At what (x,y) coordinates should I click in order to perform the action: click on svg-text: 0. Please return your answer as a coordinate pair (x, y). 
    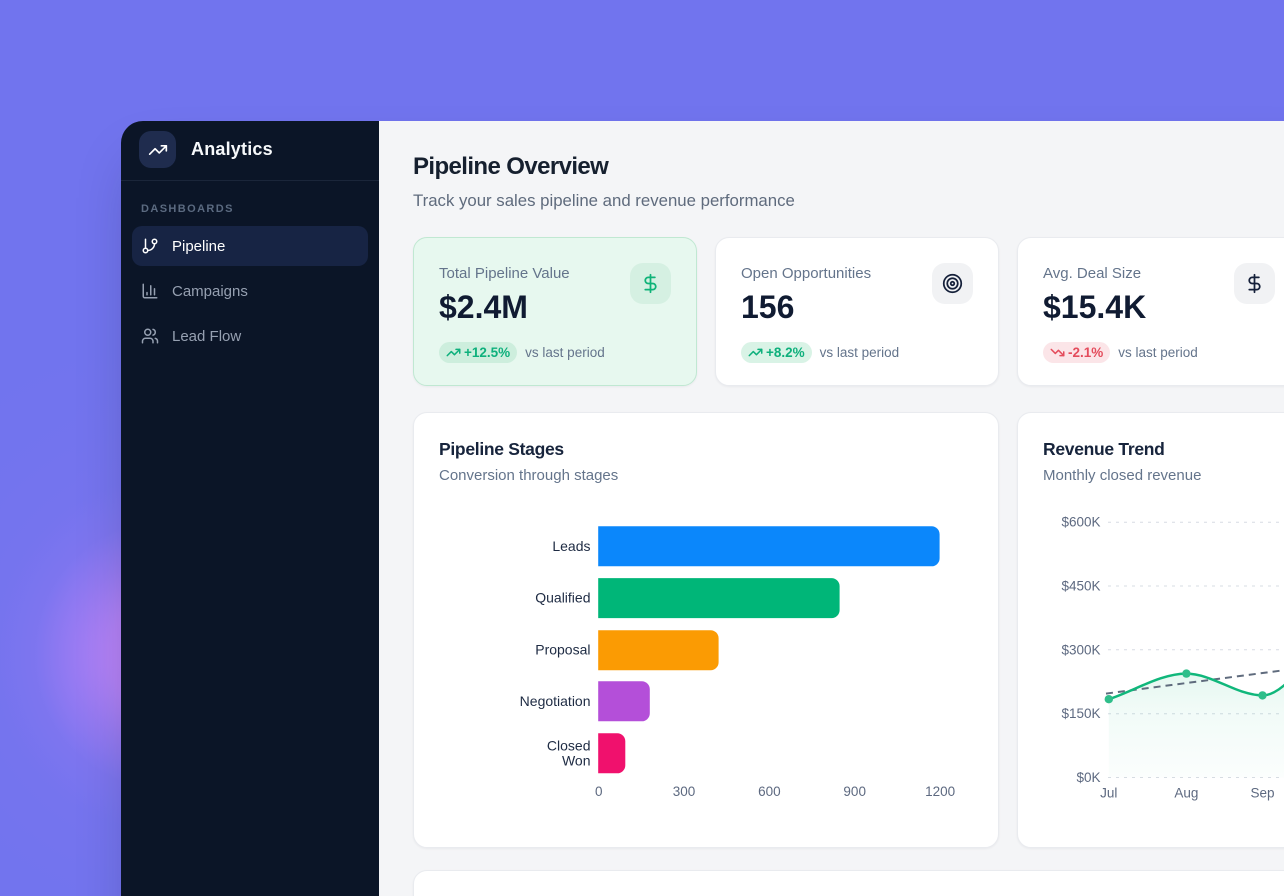
    Looking at the image, I should click on (599, 791).